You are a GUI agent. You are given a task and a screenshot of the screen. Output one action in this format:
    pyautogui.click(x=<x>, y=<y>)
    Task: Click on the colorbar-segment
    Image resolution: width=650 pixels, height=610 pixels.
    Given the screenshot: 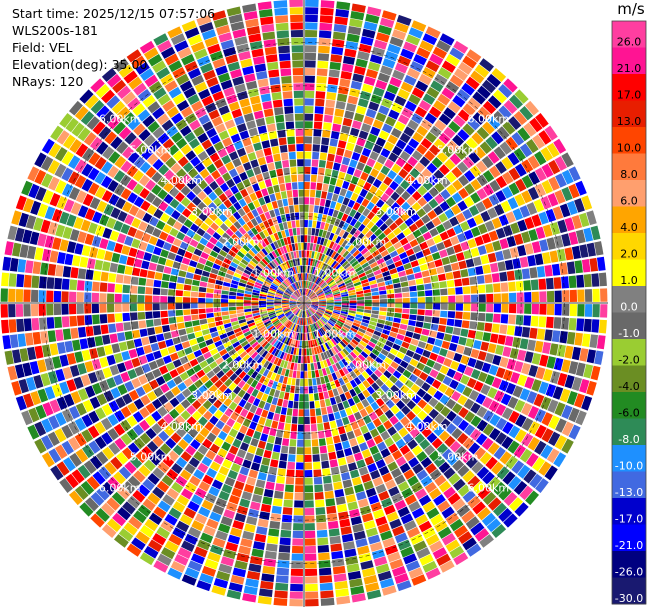 What is the action you would take?
    pyautogui.click(x=629, y=87)
    